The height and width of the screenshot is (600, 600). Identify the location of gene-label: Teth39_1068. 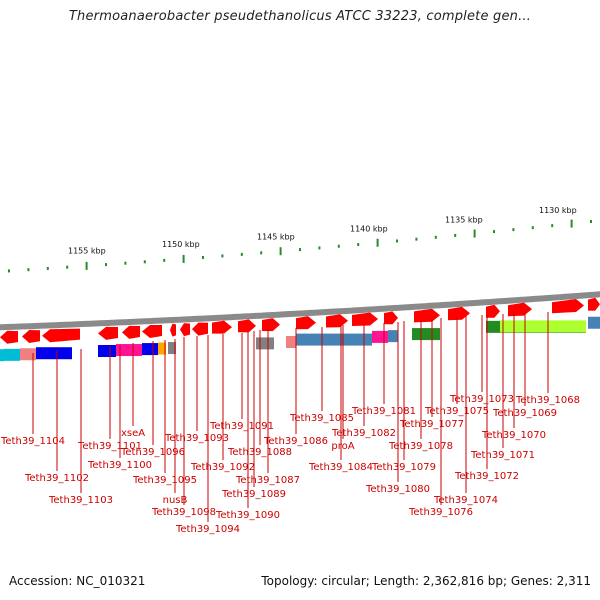
(547, 400).